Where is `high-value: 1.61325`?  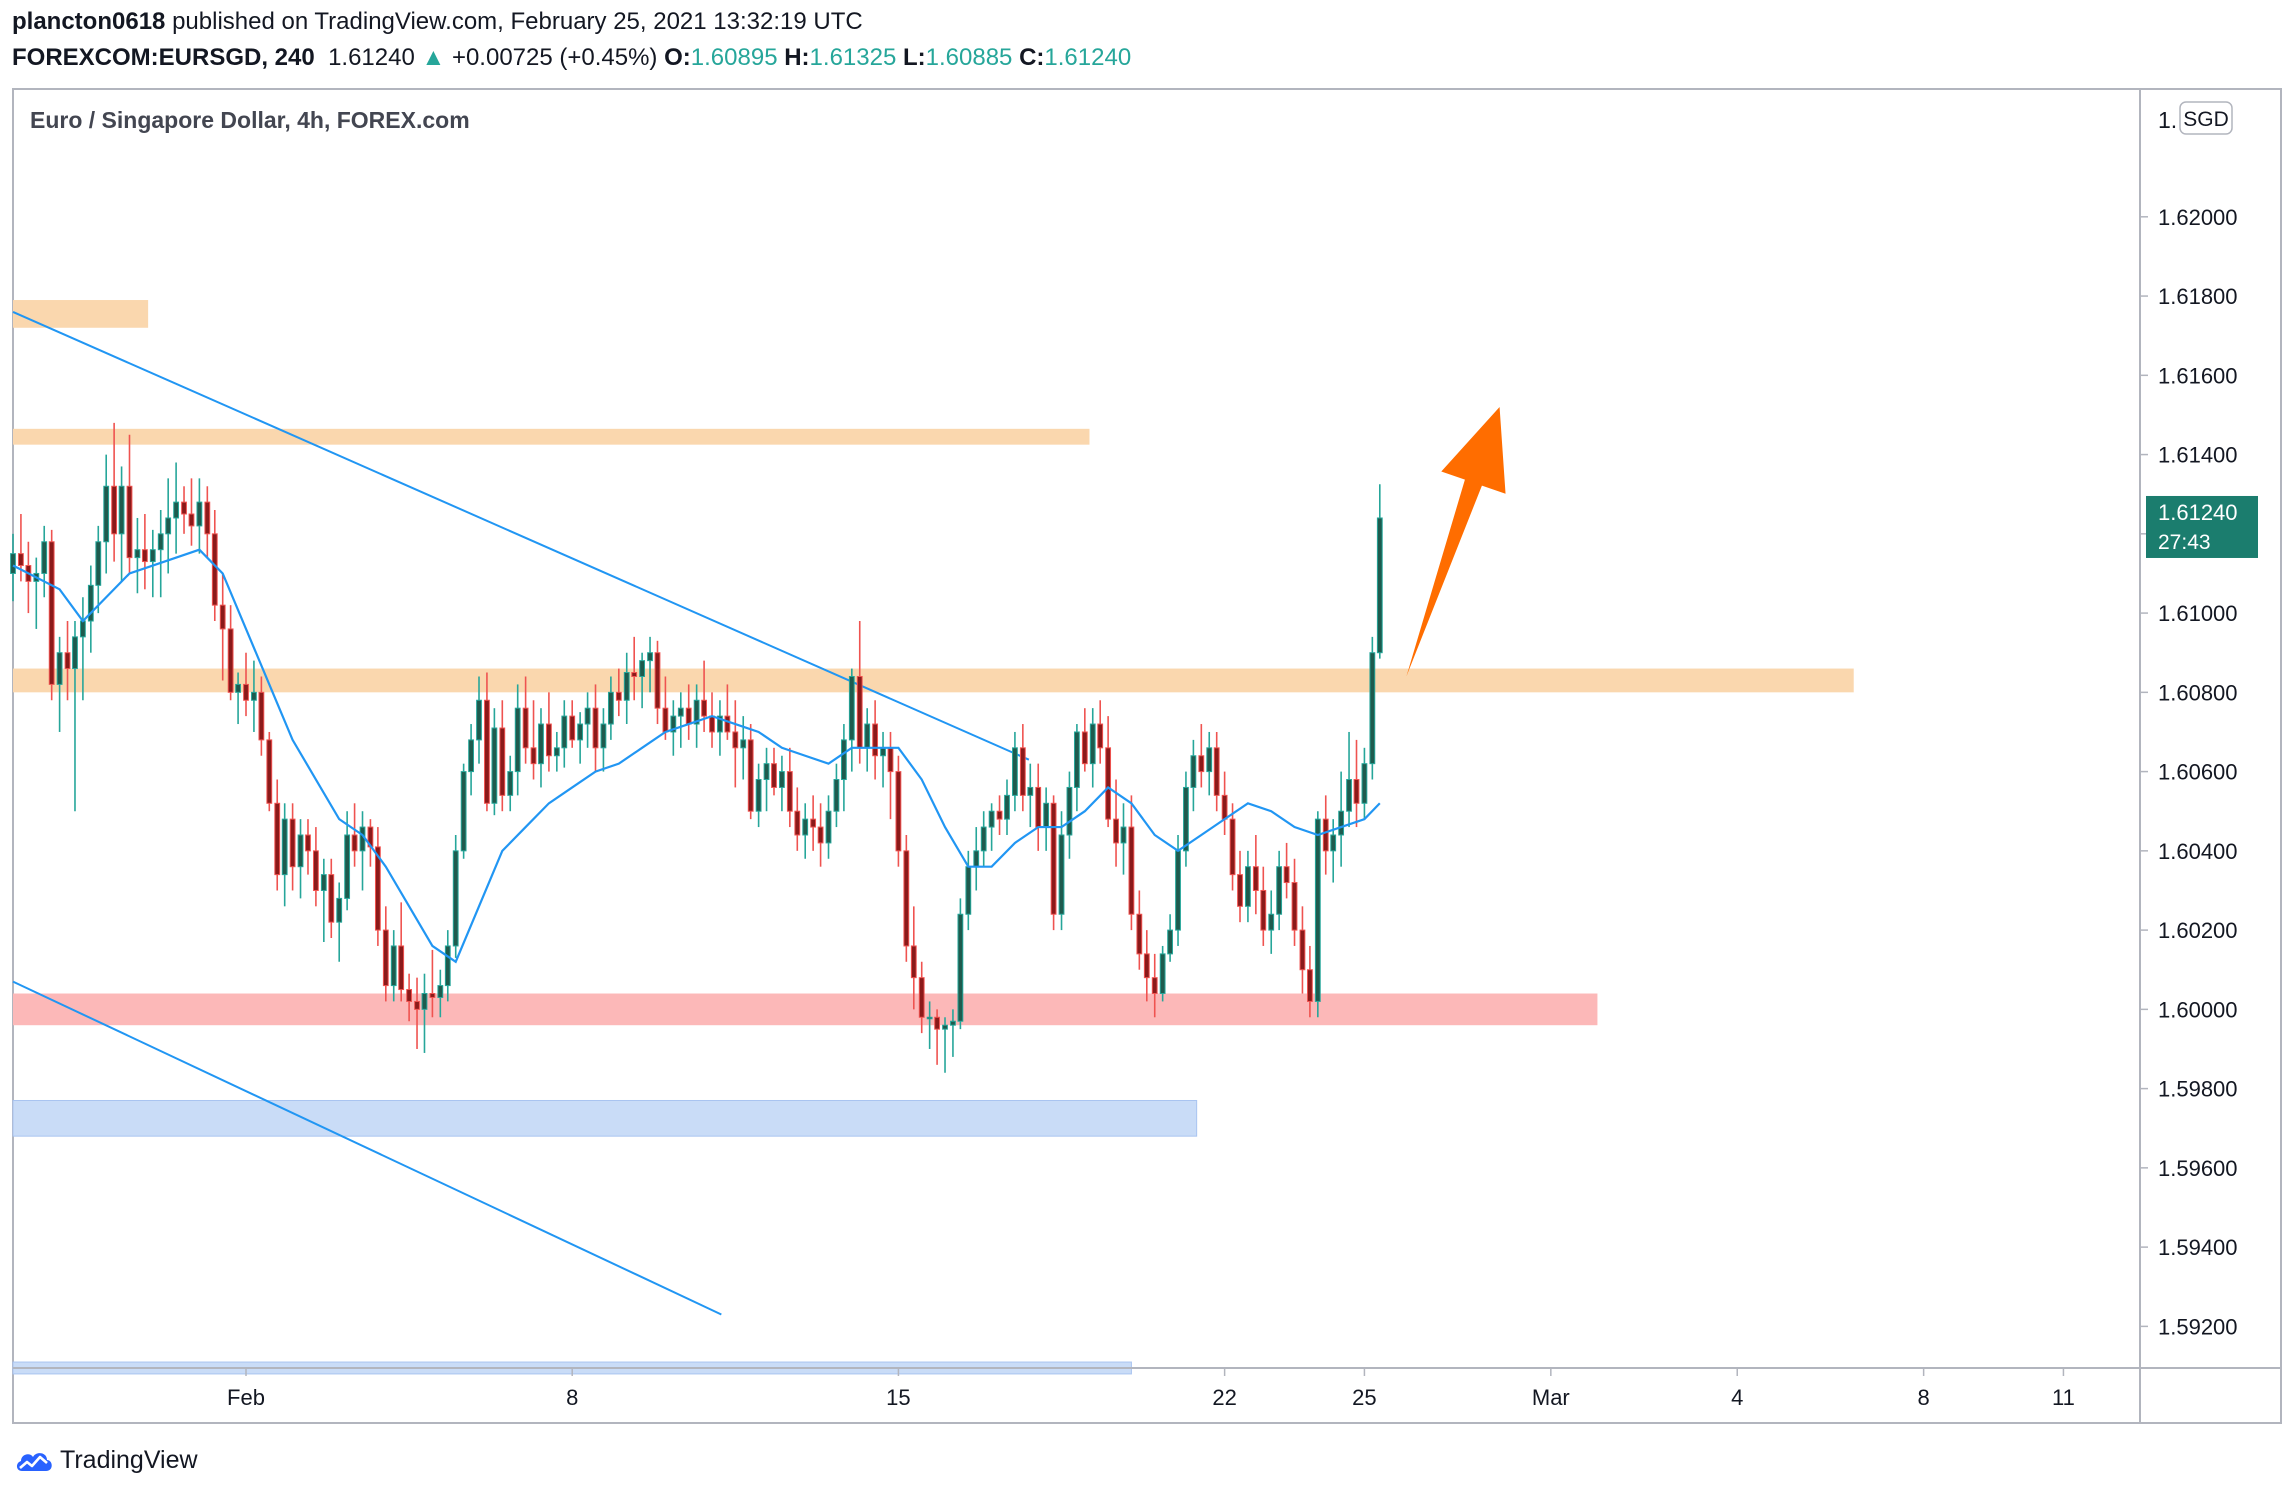 high-value: 1.61325 is located at coordinates (853, 57).